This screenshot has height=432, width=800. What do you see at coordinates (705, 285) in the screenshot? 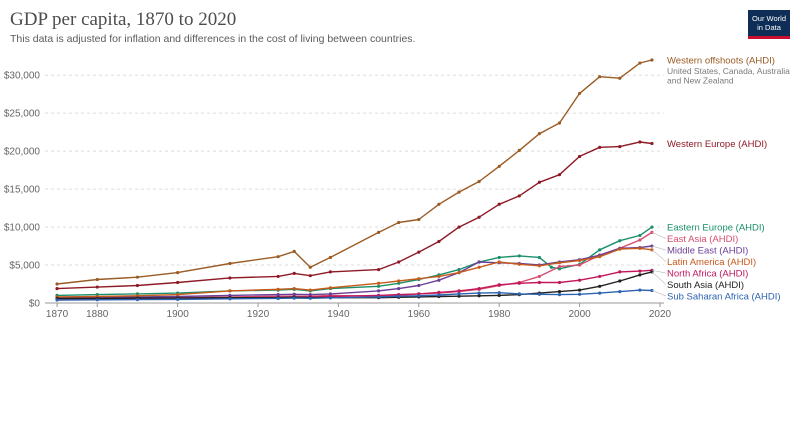
I see `series-label: South Asia (AHDI)` at bounding box center [705, 285].